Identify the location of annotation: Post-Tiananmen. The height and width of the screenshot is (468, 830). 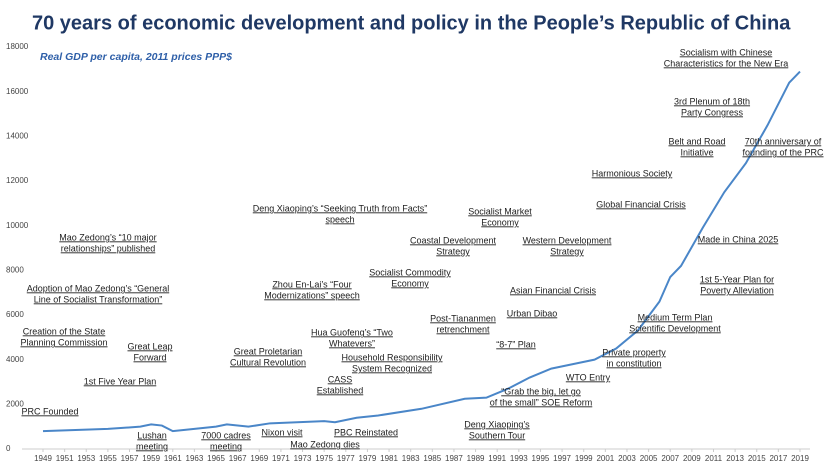
(463, 318).